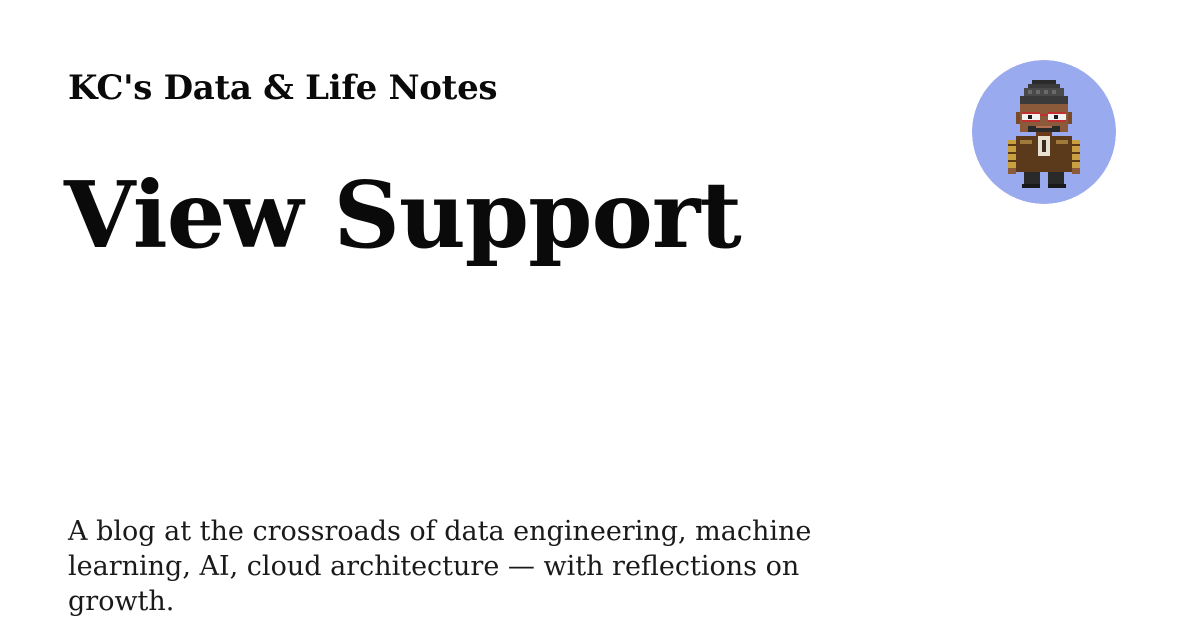 The height and width of the screenshot is (630, 1200). Describe the element at coordinates (283, 88) in the screenshot. I see `site-name: KC's Data & Life Notes` at that location.